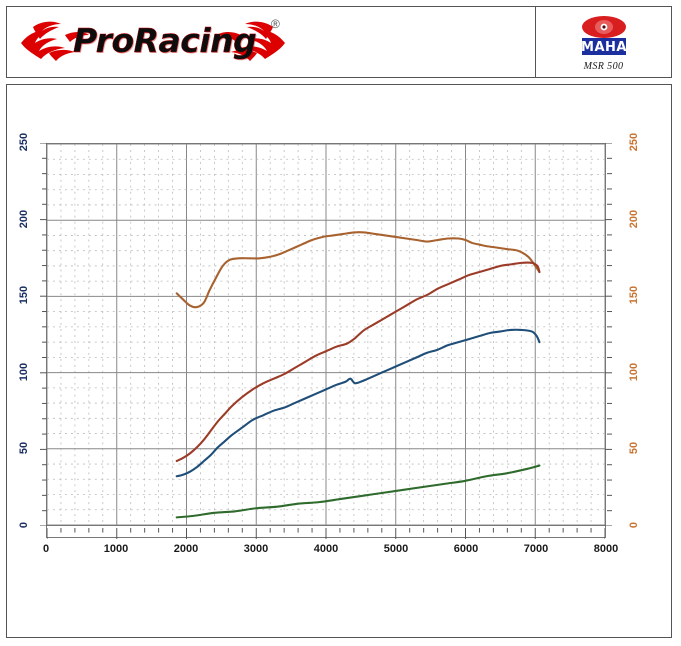 The width and height of the screenshot is (681, 646). What do you see at coordinates (603, 66) in the screenshot?
I see `device-model-label: MSR 500` at bounding box center [603, 66].